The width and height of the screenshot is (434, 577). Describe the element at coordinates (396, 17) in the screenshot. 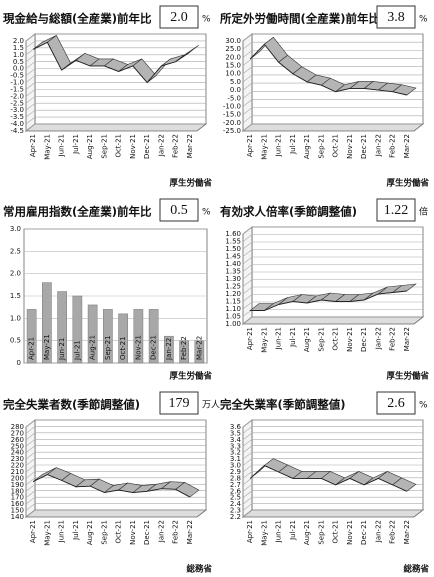

I see `value-box` at that location.